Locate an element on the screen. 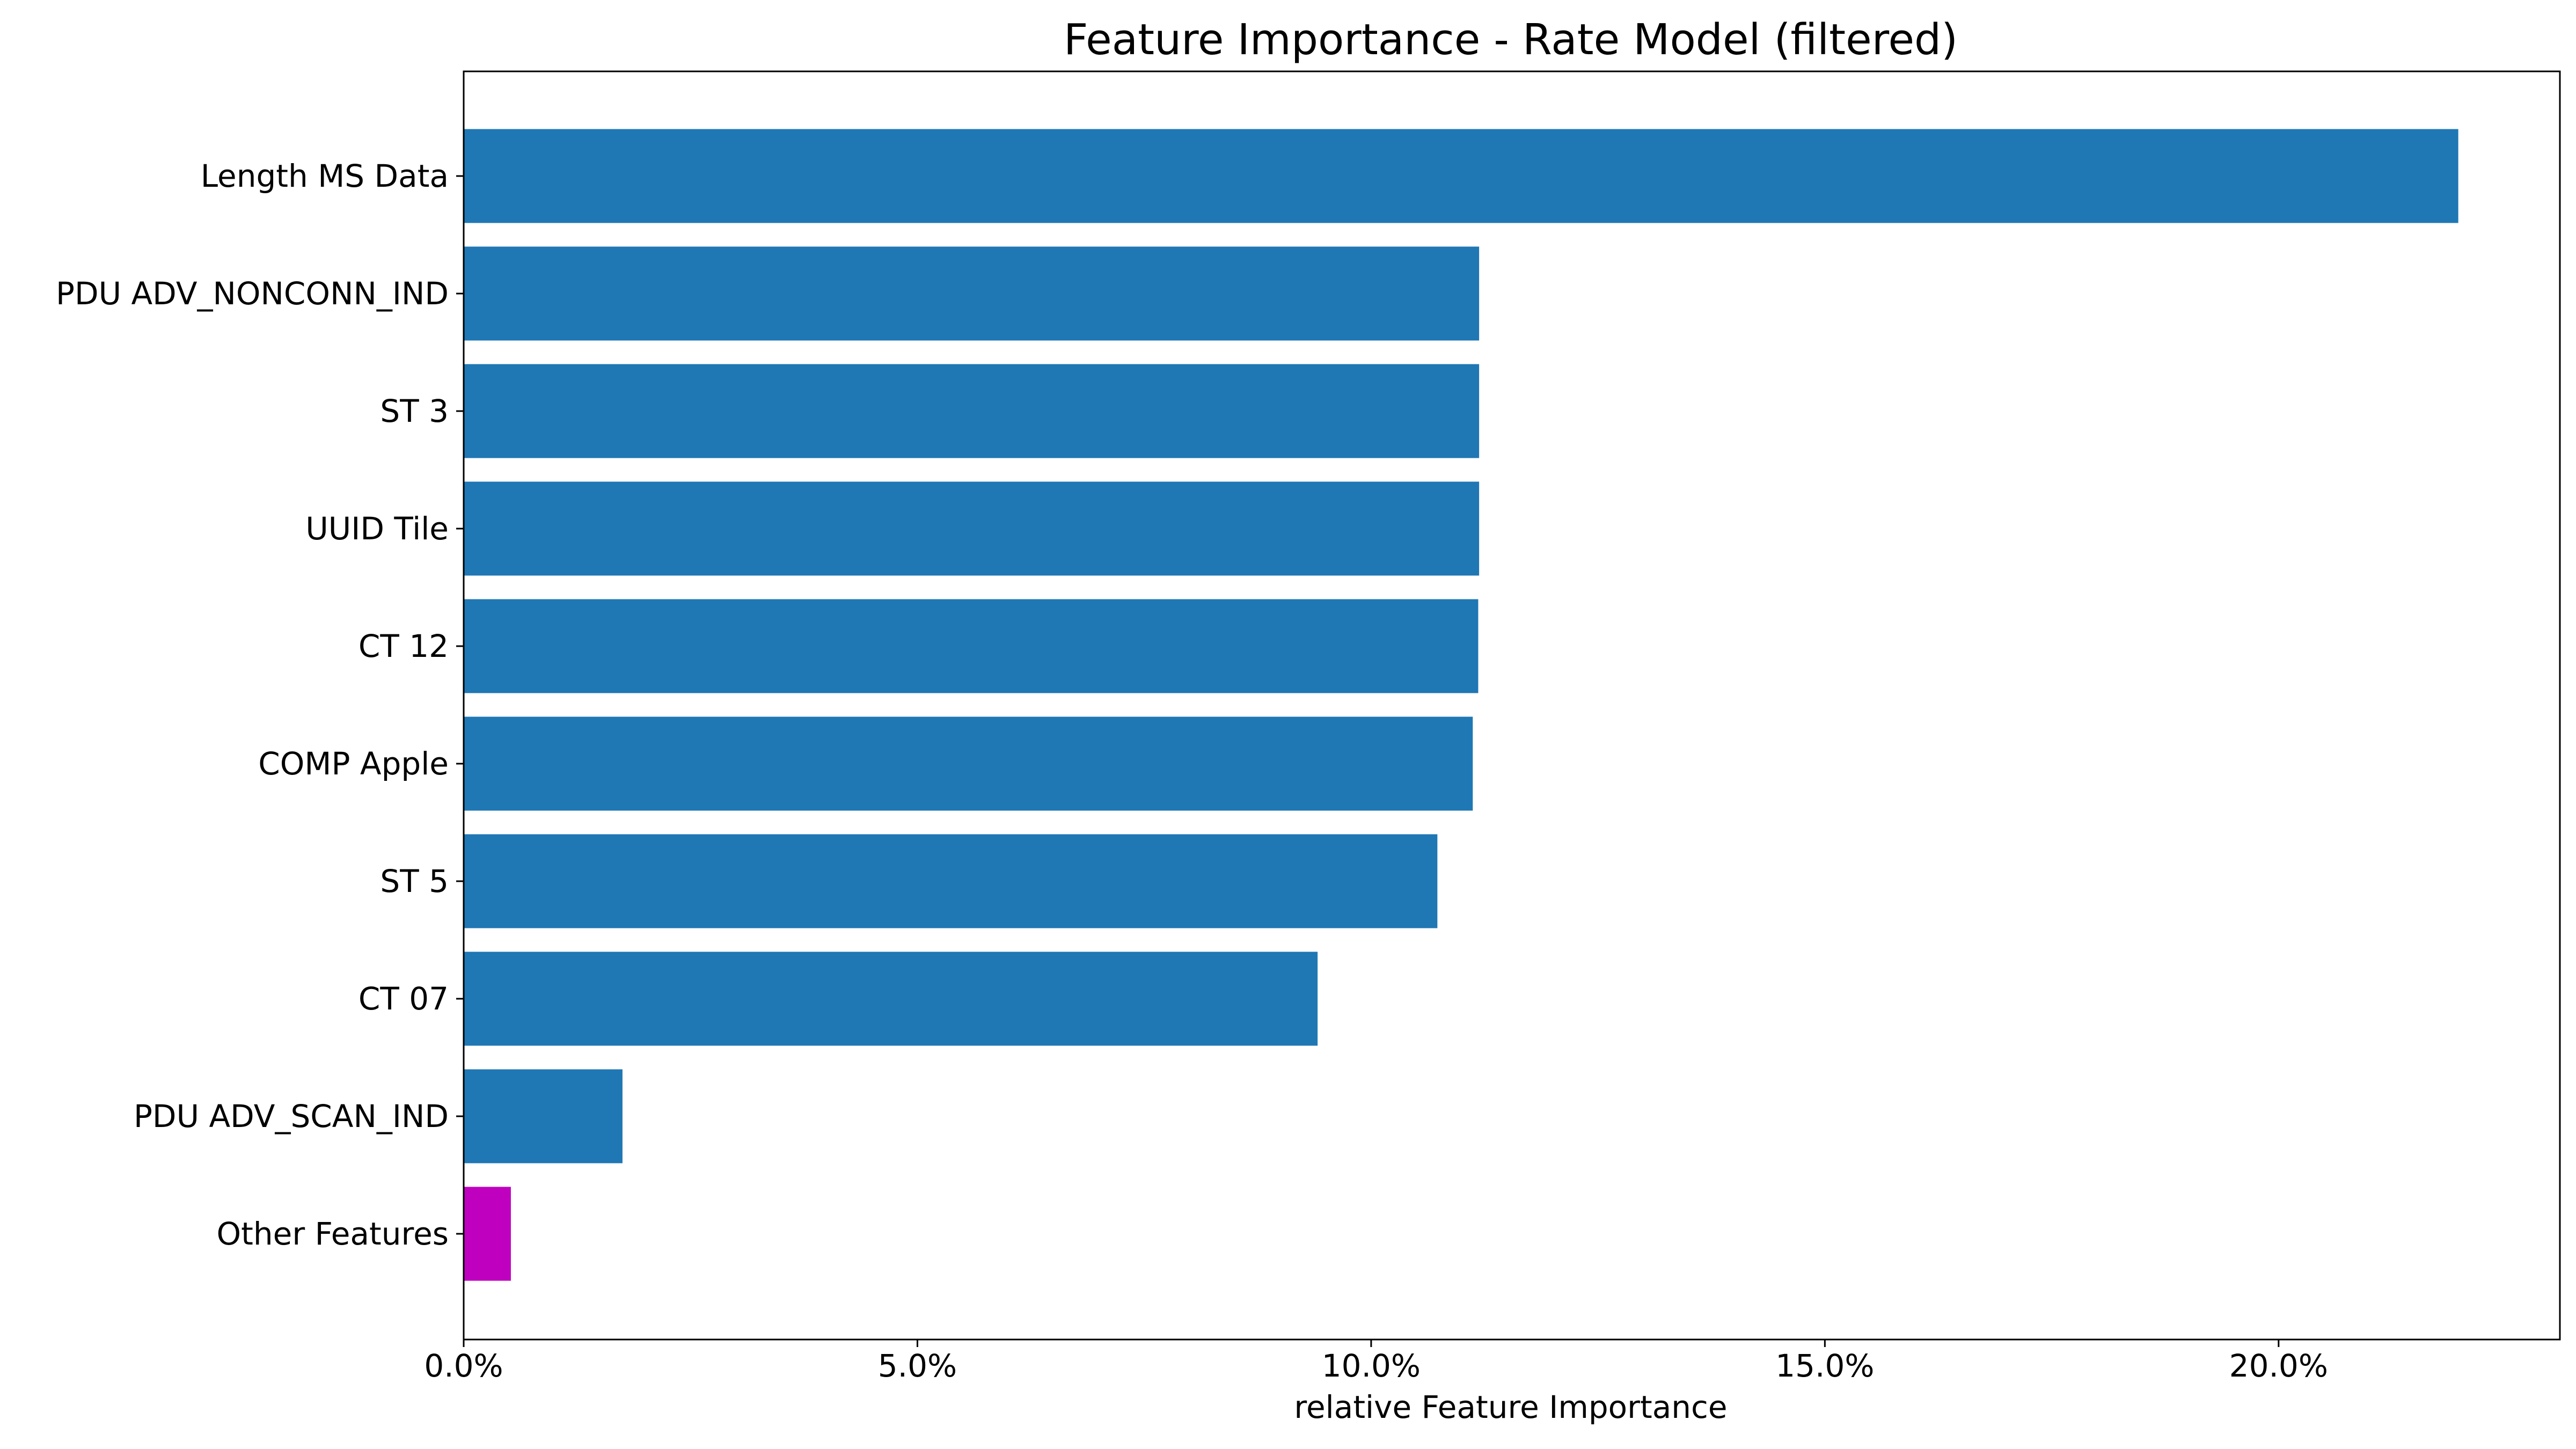  x-axis-label: relative Feature Importance is located at coordinates (1510, 1407).